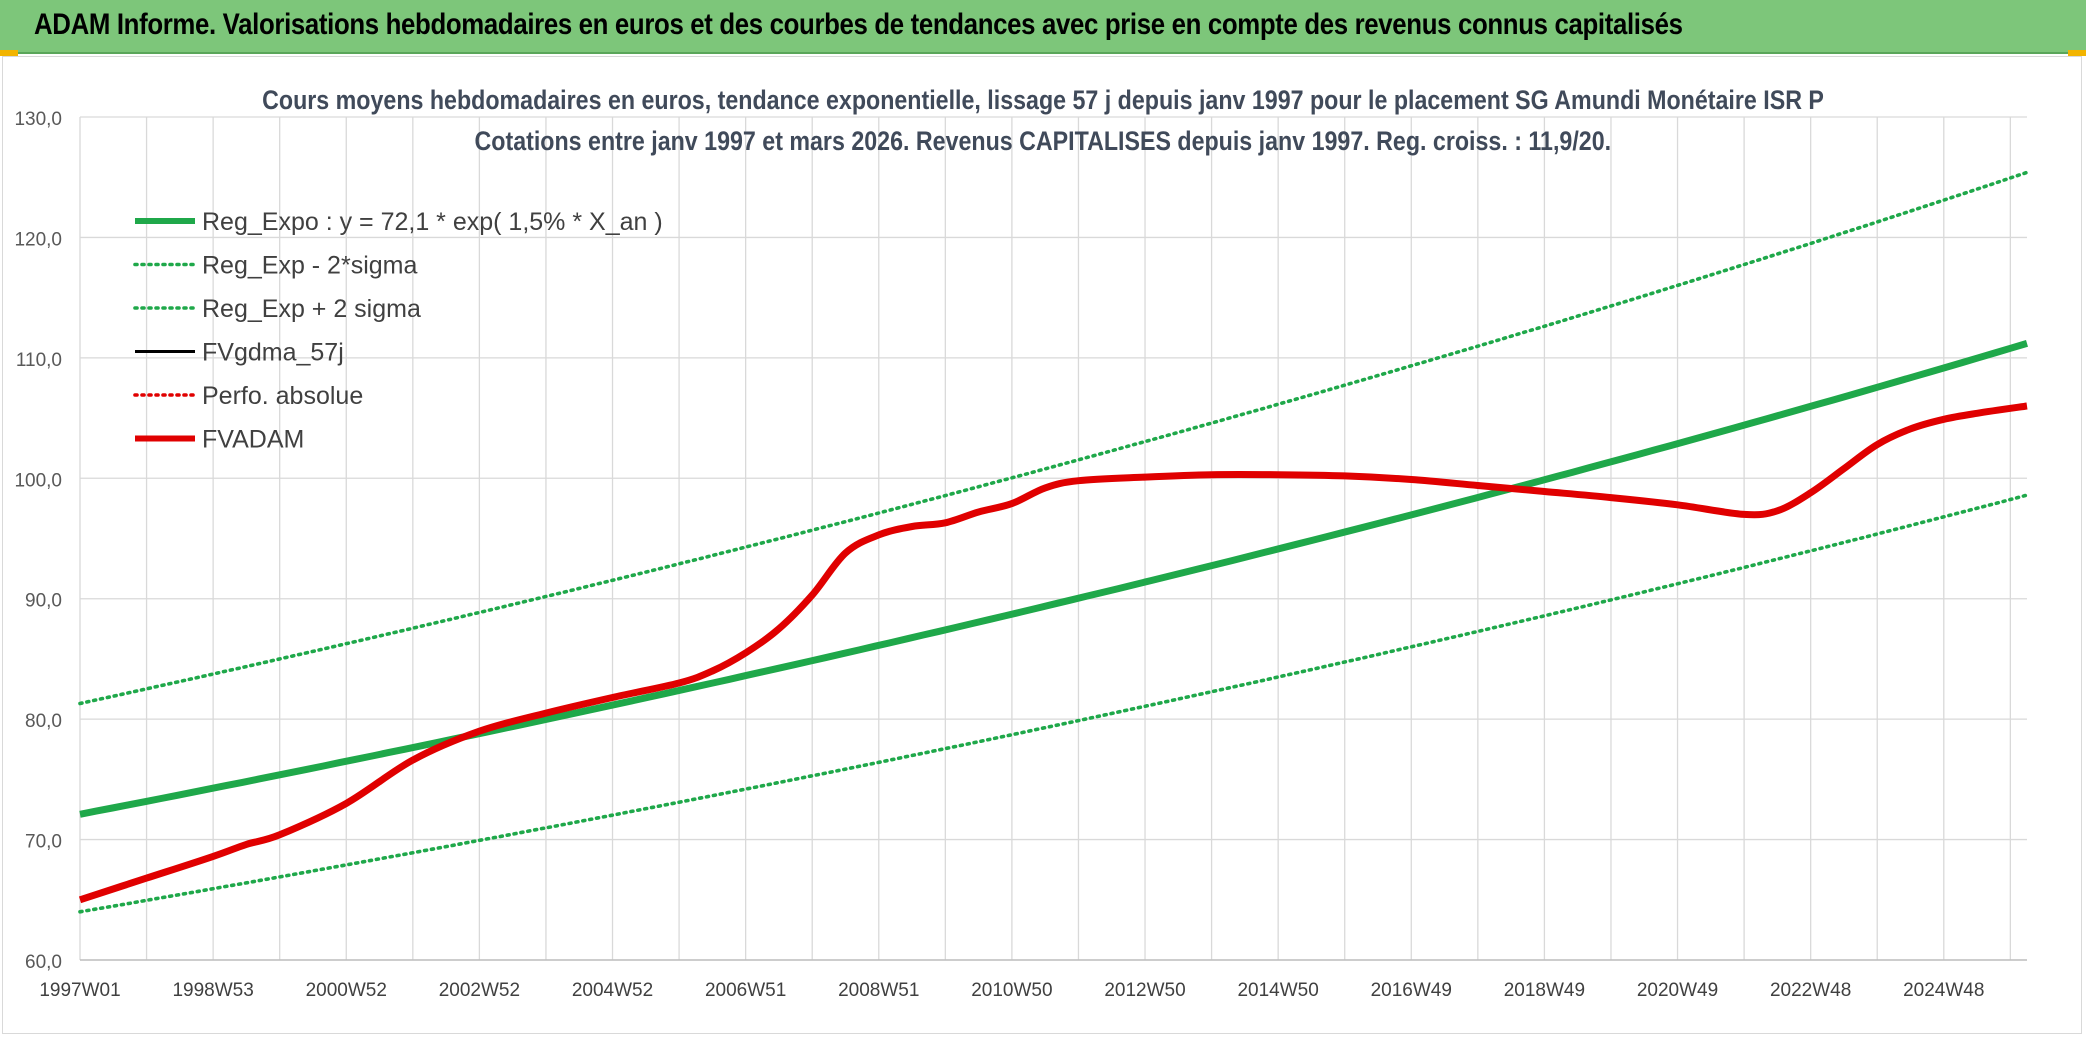 The width and height of the screenshot is (2086, 1038). Describe the element at coordinates (1943, 990) in the screenshot. I see `x-tick-label: 2024W48` at that location.